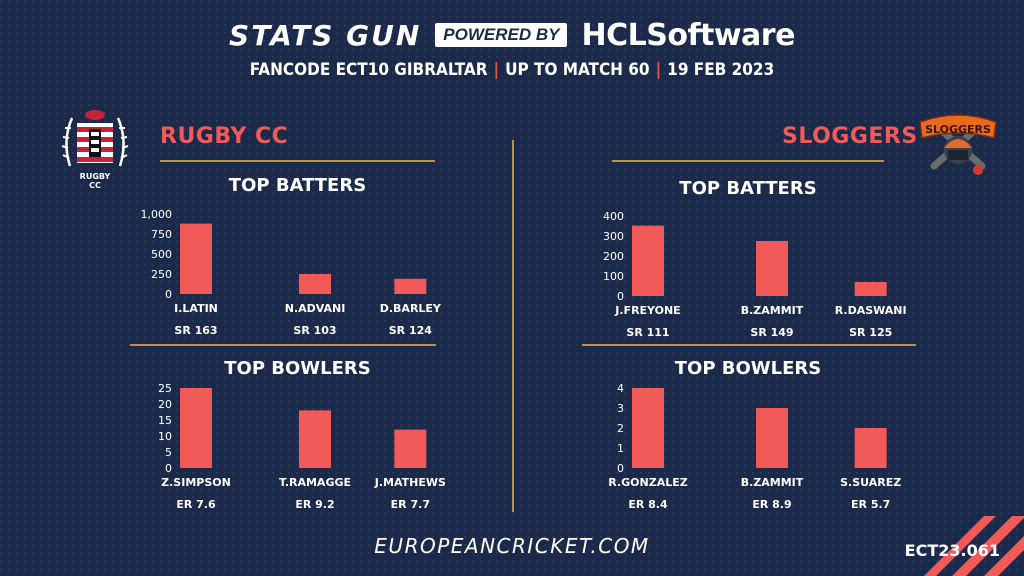 Image resolution: width=1024 pixels, height=576 pixels. I want to click on sloggers-bowlers-title: TOP BOWLERS, so click(748, 368).